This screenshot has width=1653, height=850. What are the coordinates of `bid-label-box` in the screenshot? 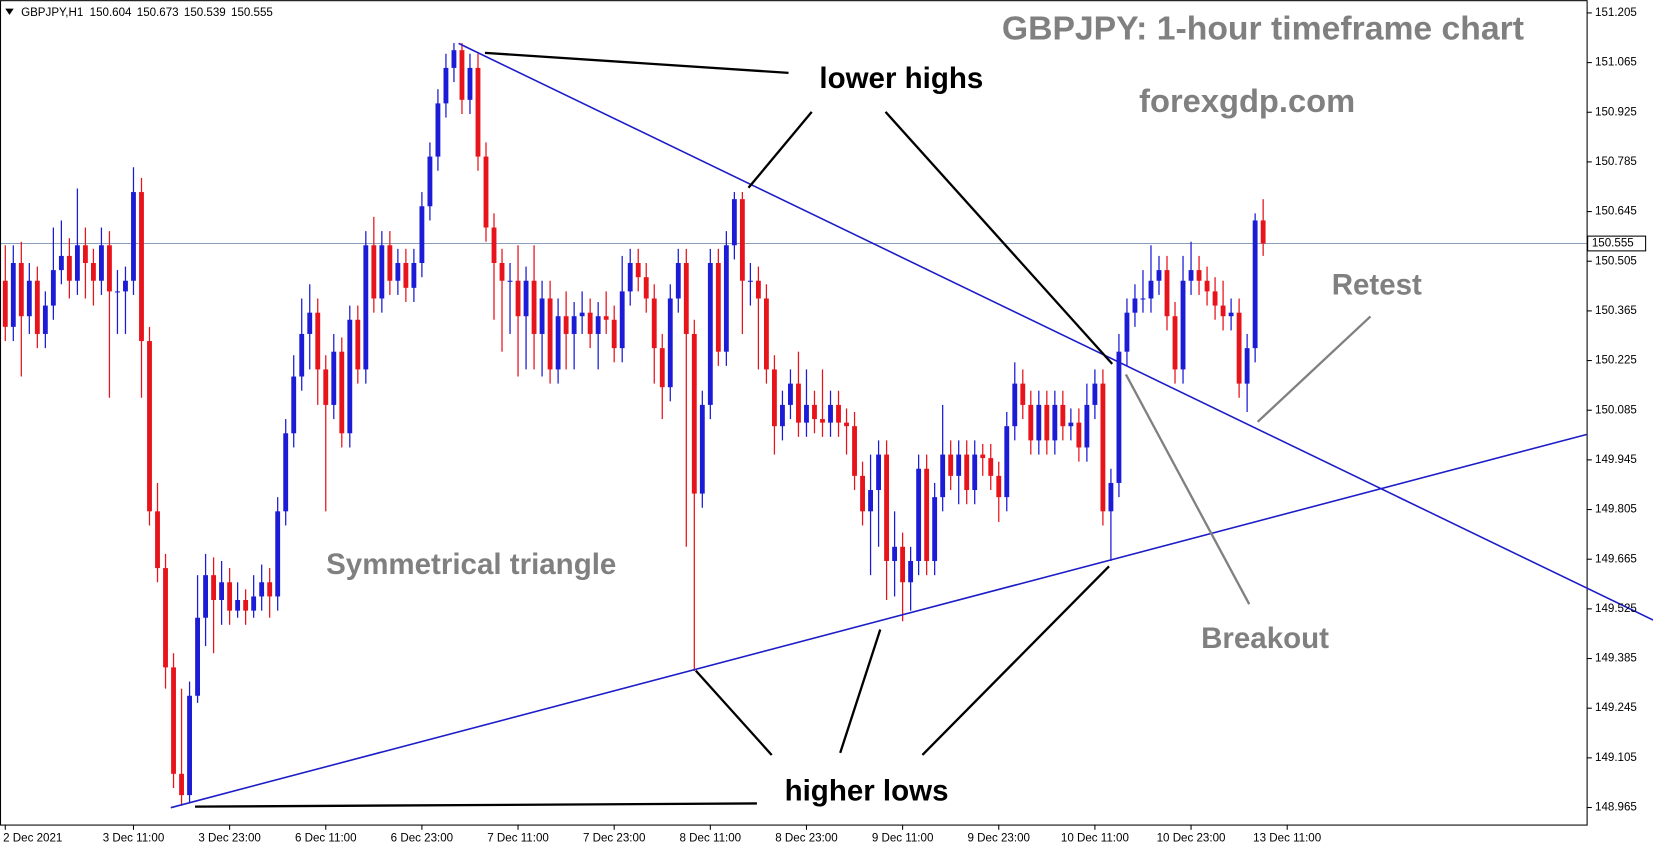 It's located at (1617, 243).